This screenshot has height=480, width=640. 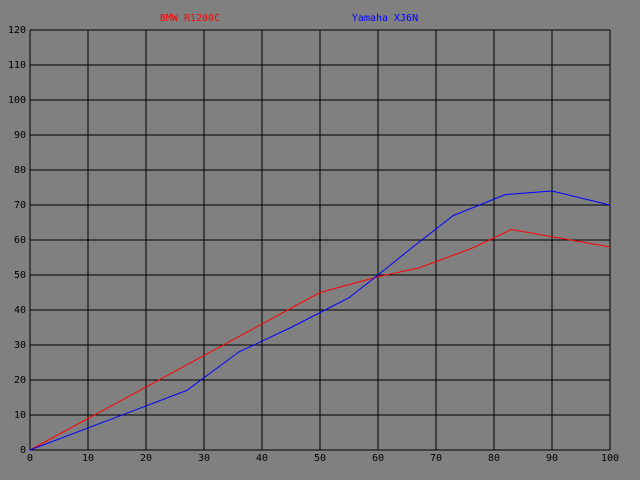 I want to click on y-tick-label: 120, so click(x=17, y=30).